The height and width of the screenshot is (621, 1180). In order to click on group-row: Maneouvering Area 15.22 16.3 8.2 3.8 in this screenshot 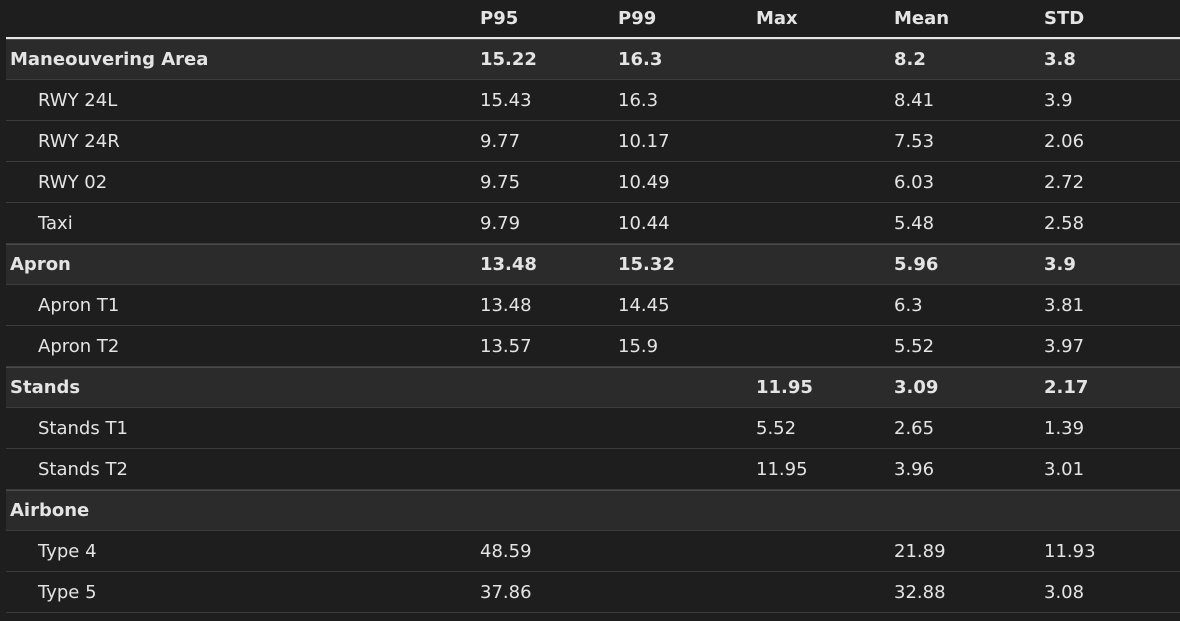, I will do `click(593, 59)`.